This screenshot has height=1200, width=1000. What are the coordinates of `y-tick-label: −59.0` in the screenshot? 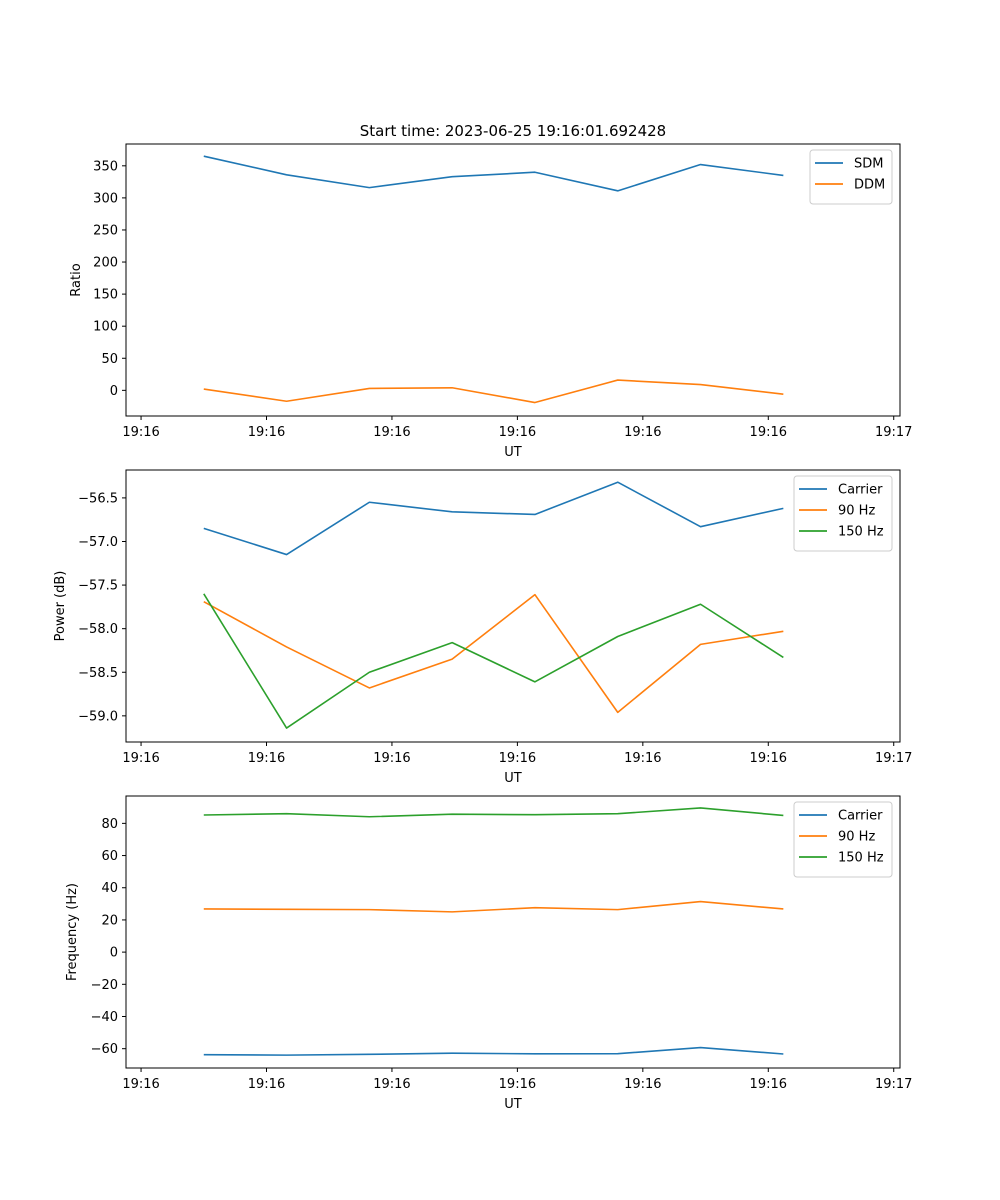 It's located at (98, 716).